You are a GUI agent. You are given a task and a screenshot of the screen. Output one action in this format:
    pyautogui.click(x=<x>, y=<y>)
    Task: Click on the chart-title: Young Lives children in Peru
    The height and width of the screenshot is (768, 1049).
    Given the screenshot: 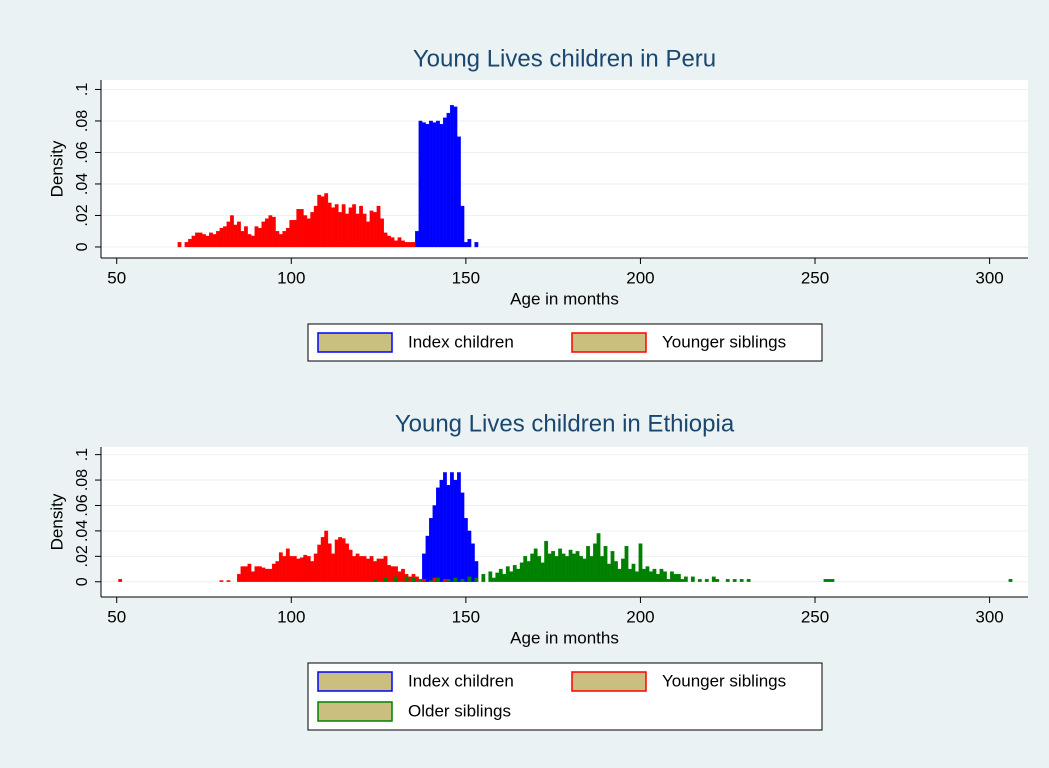 What is the action you would take?
    pyautogui.click(x=564, y=58)
    